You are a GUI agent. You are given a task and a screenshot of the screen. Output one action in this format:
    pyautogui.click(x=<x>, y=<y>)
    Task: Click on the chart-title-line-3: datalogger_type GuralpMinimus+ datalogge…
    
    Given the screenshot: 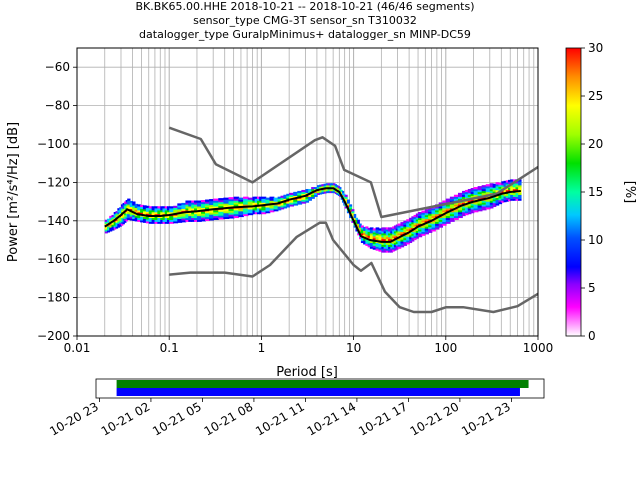 What is the action you would take?
    pyautogui.click(x=305, y=34)
    